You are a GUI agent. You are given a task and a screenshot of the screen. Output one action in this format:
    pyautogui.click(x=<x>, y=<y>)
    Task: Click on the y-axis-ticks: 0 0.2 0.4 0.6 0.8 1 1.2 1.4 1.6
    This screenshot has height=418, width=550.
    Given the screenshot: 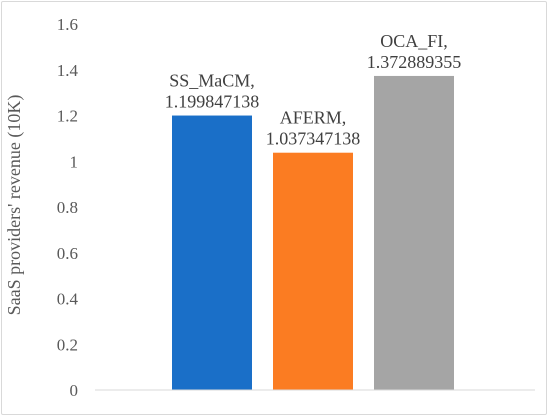 What is the action you would take?
    pyautogui.click(x=68, y=207)
    